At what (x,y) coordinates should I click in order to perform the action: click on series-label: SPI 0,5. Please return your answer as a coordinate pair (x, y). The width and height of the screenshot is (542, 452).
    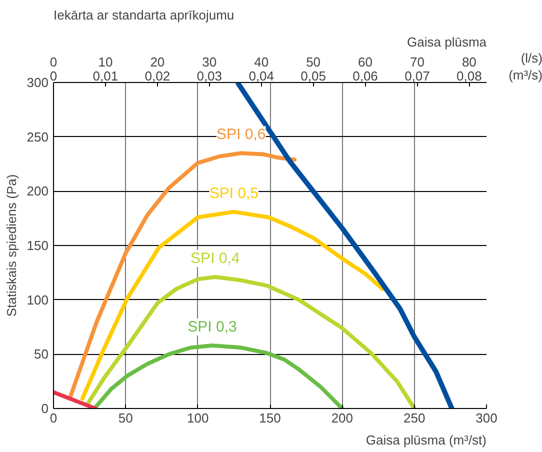
    Looking at the image, I should click on (234, 193).